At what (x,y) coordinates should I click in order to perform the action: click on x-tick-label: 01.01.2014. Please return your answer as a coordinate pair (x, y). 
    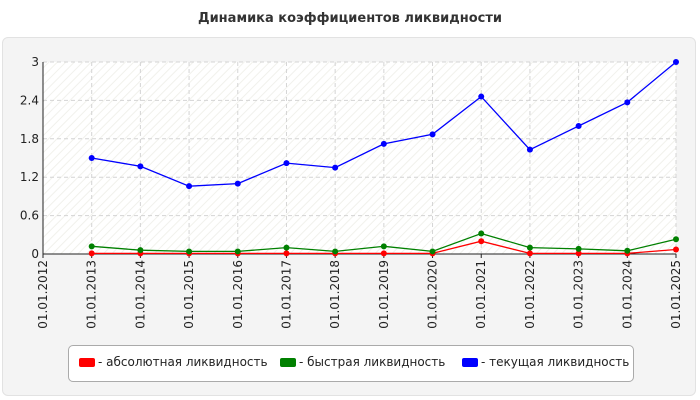
    Looking at the image, I should click on (140, 294).